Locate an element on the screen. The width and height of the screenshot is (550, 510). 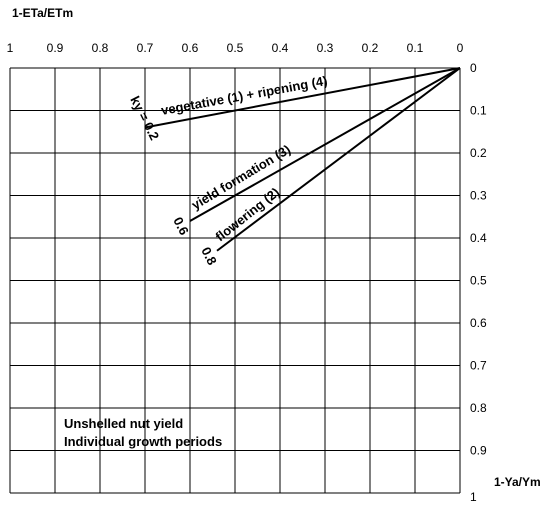
y-tick-label: 0.5 is located at coordinates (478, 281).